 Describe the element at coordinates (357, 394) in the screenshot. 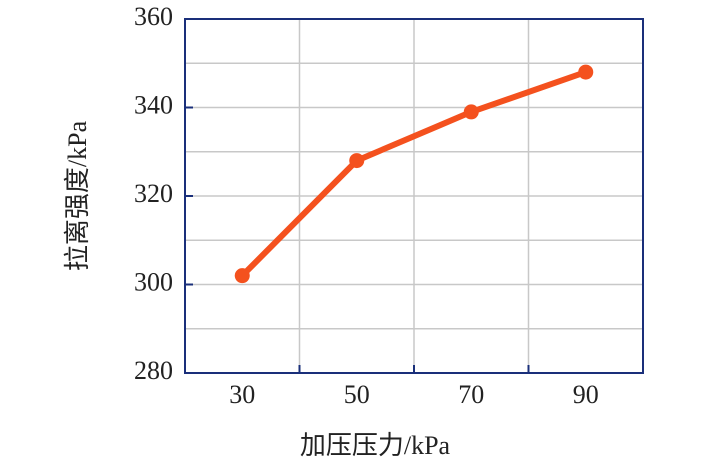

I see `x-tick-label: 50` at that location.